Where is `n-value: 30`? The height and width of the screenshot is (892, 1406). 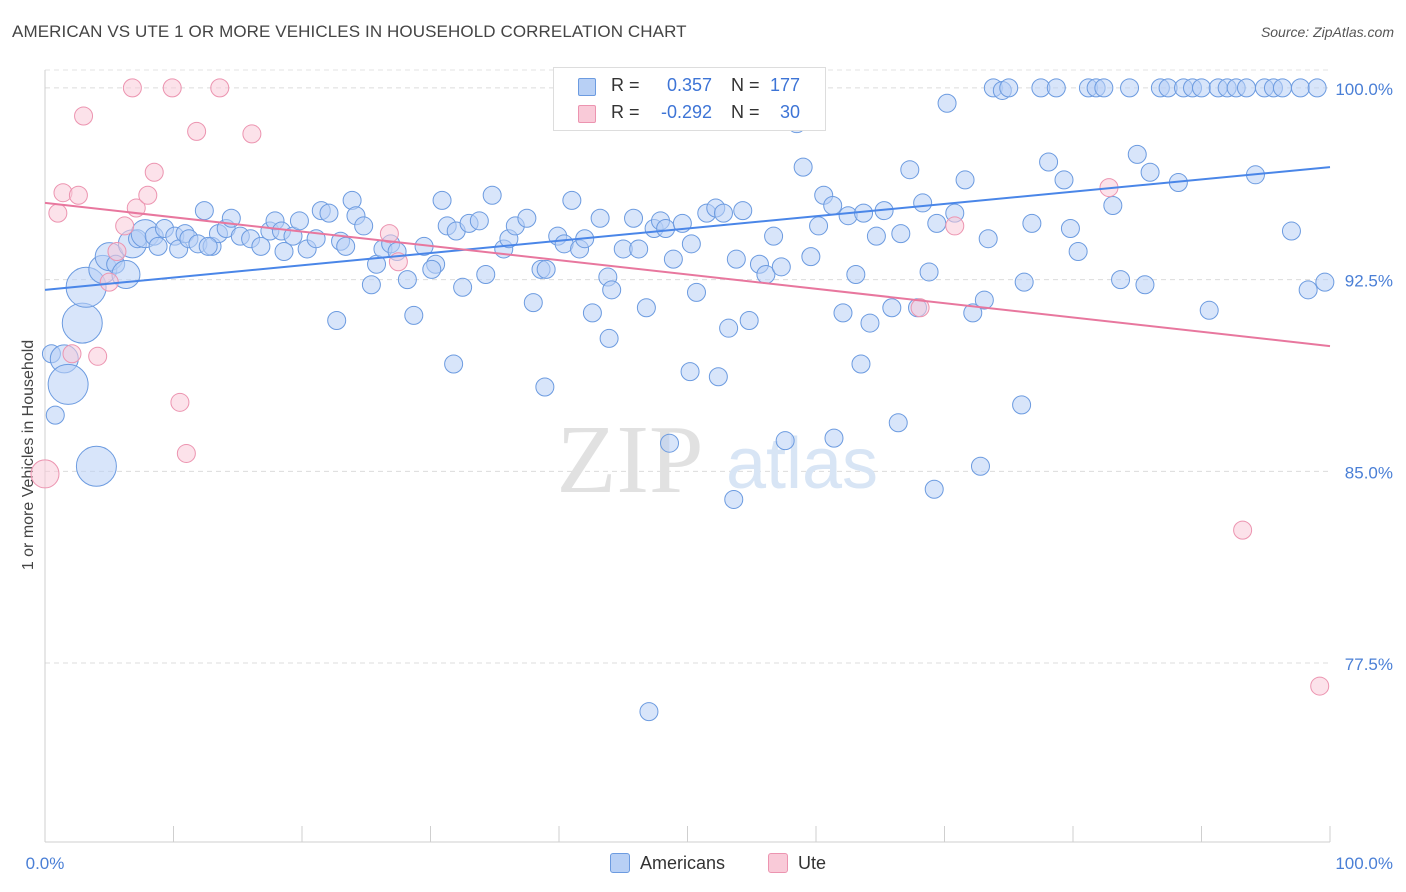
n-value: 30 is located at coordinates (789, 112).